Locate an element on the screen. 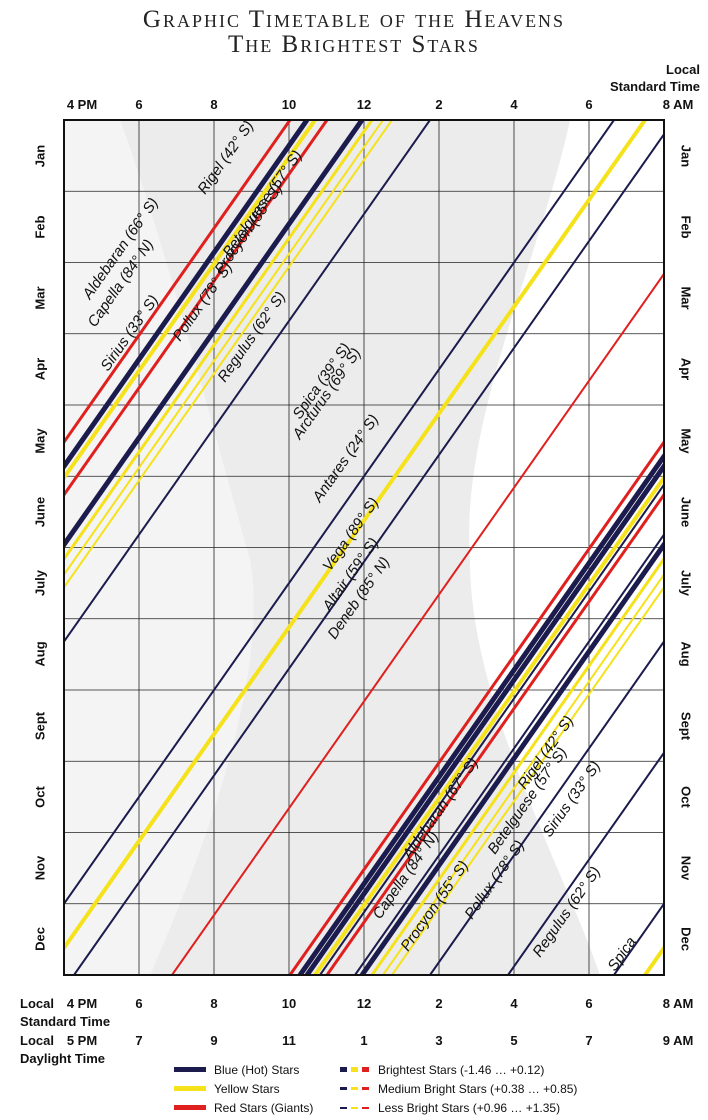 The width and height of the screenshot is (708, 1120). spica-lower-line is located at coordinates (585, 862).